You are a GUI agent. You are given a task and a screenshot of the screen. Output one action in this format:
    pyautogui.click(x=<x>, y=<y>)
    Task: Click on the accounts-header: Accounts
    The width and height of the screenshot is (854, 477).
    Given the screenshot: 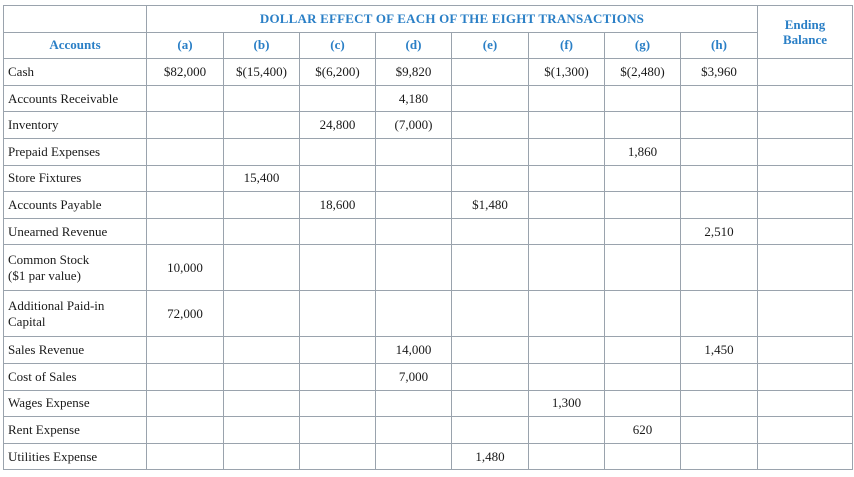 What is the action you would take?
    pyautogui.click(x=75, y=45)
    